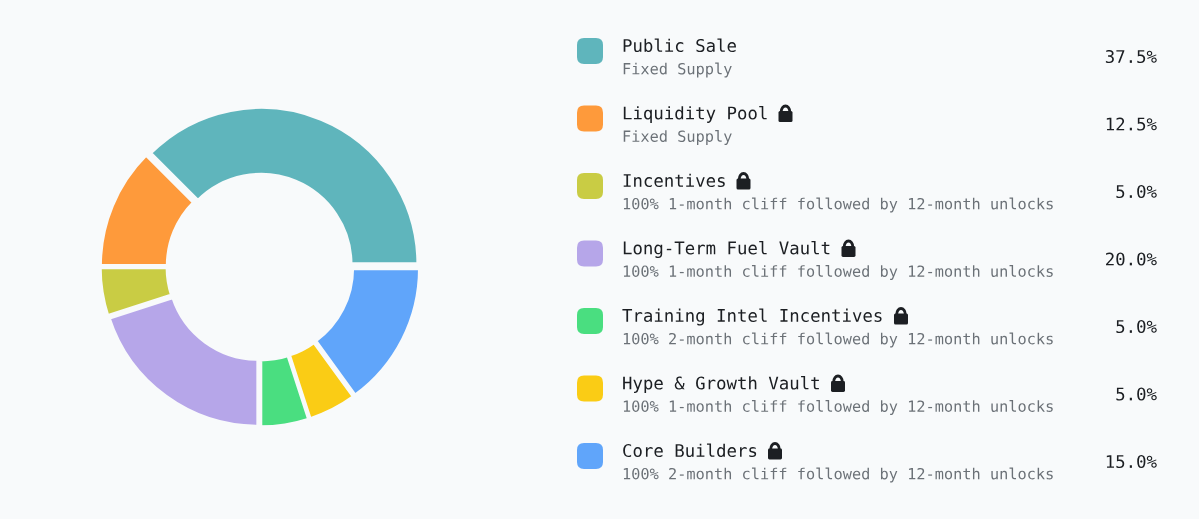 The width and height of the screenshot is (1199, 519). What do you see at coordinates (690, 450) in the screenshot?
I see `legend-label: Core Builders` at bounding box center [690, 450].